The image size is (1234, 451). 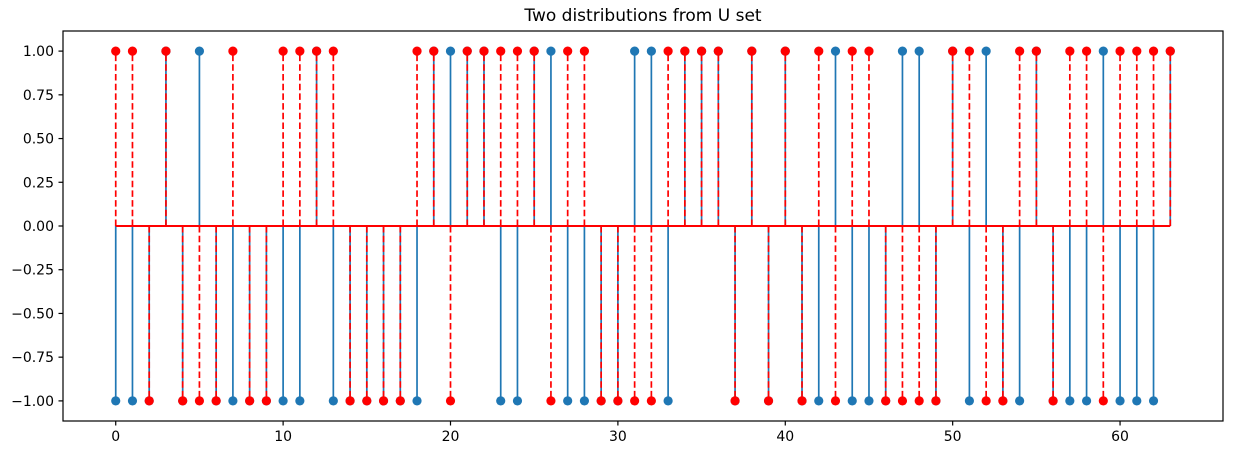 I want to click on x-tick-label: 10, so click(x=283, y=437).